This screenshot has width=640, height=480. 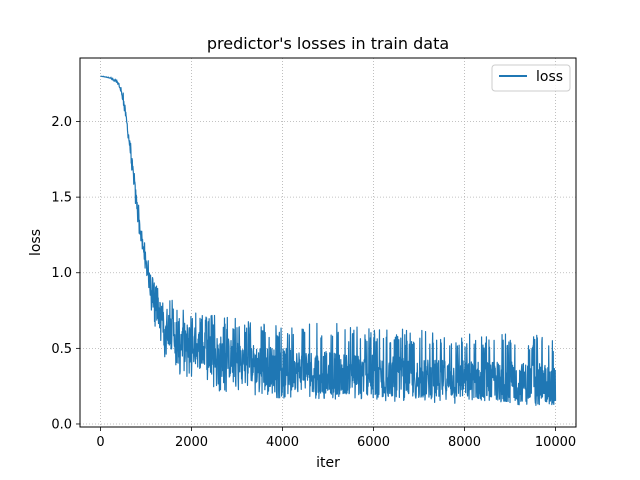 I want to click on x-axis: 0 2000 4000 6000 8000 10000, so click(x=336, y=438).